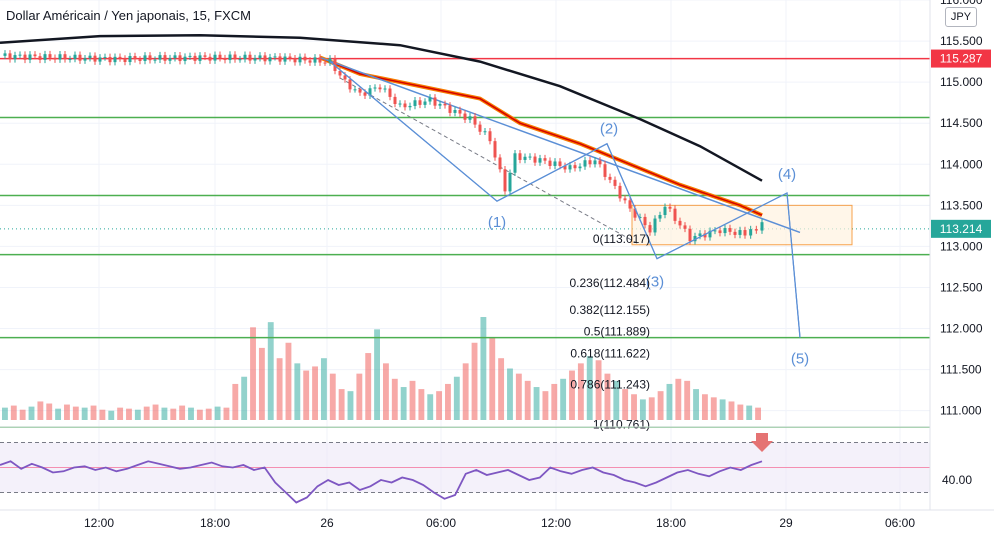  What do you see at coordinates (465, 465) in the screenshot?
I see `rsi-panel` at bounding box center [465, 465].